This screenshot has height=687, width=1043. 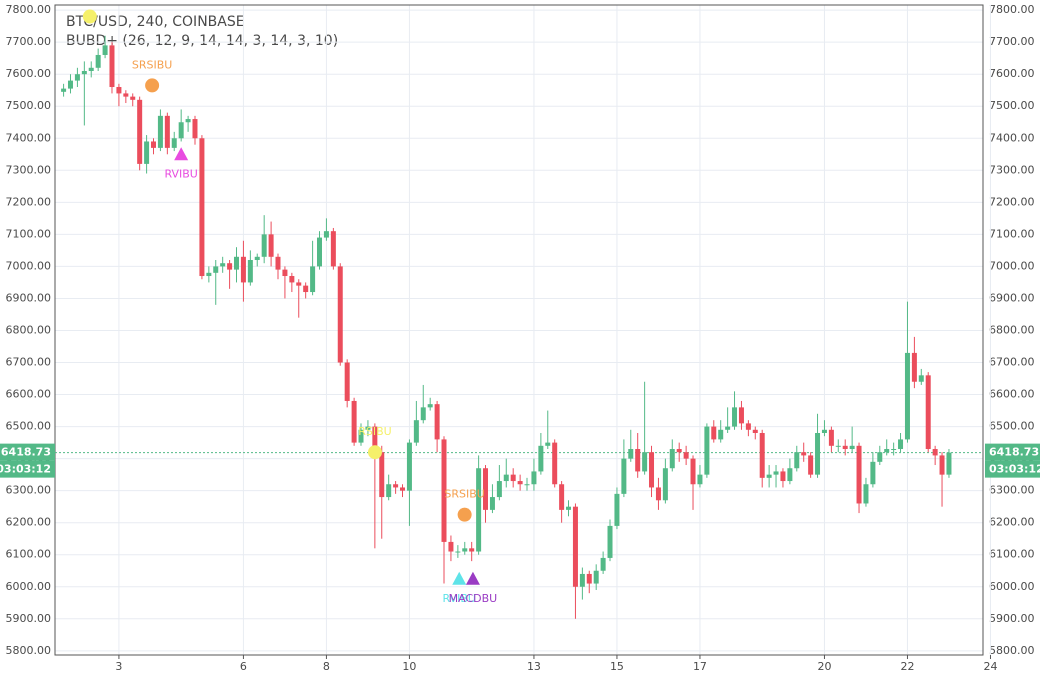 I want to click on indicator-label: BUBD+ (26, 12, 9, 14, 14, 3, 14, 3, 10), so click(x=202, y=41).